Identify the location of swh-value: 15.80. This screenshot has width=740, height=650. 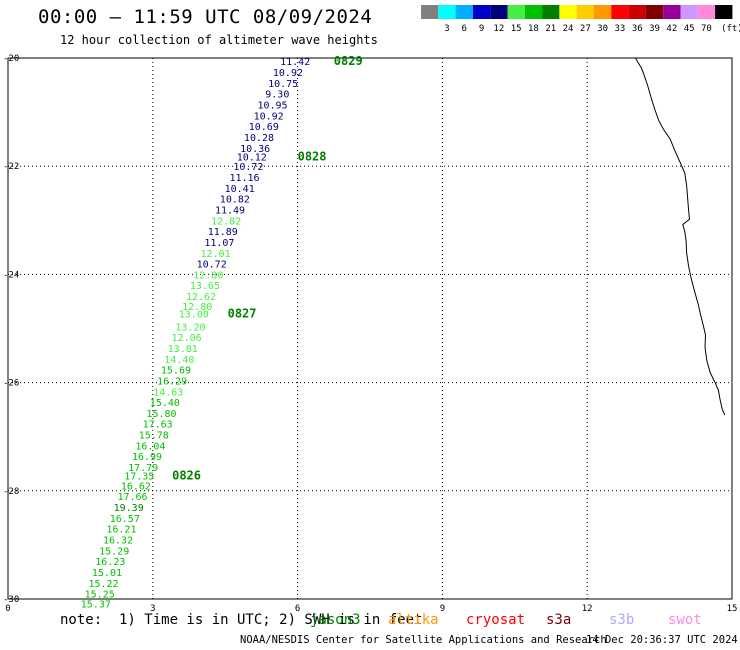
(161, 414).